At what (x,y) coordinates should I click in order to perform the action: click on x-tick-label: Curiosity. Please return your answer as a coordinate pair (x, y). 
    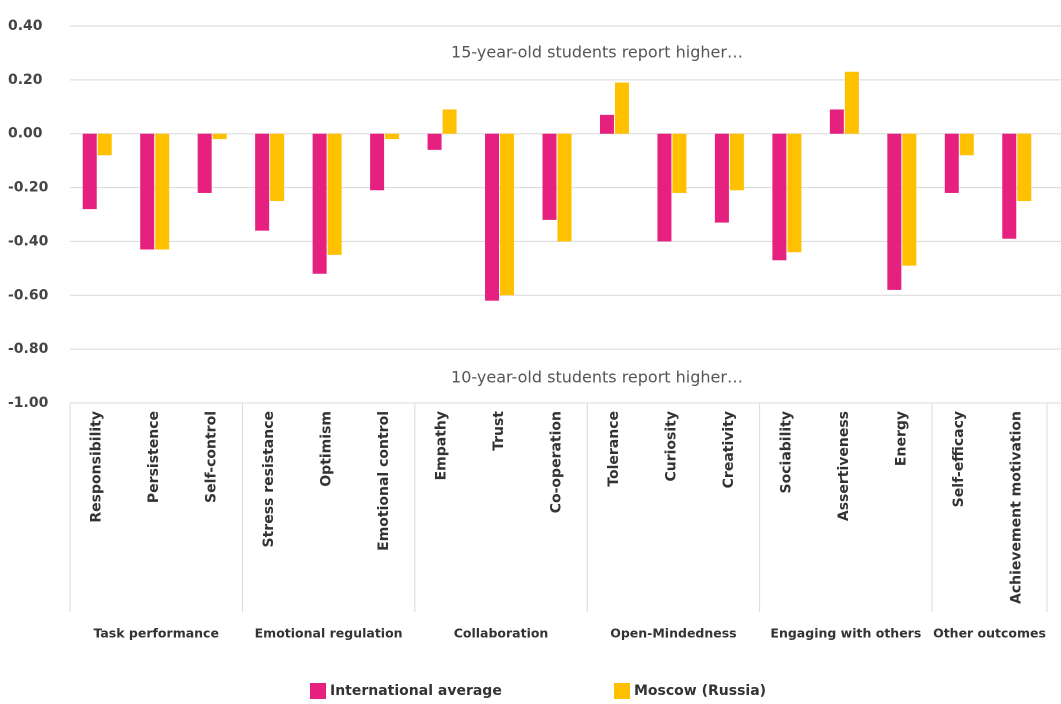
    Looking at the image, I should click on (671, 446).